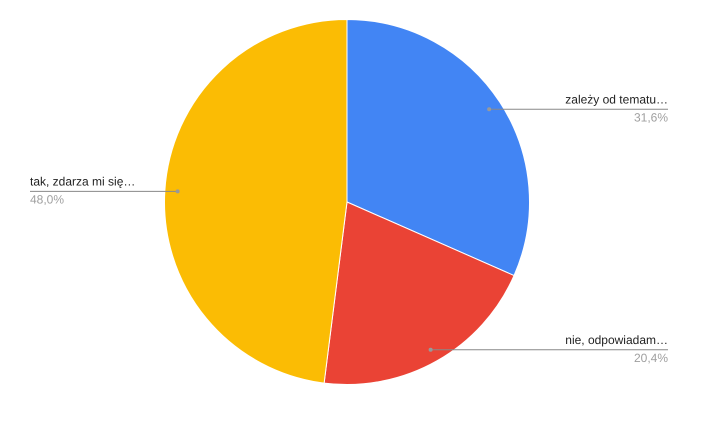 The width and height of the screenshot is (722, 423). Describe the element at coordinates (47, 199) in the screenshot. I see `data-label: 48,0%` at that location.